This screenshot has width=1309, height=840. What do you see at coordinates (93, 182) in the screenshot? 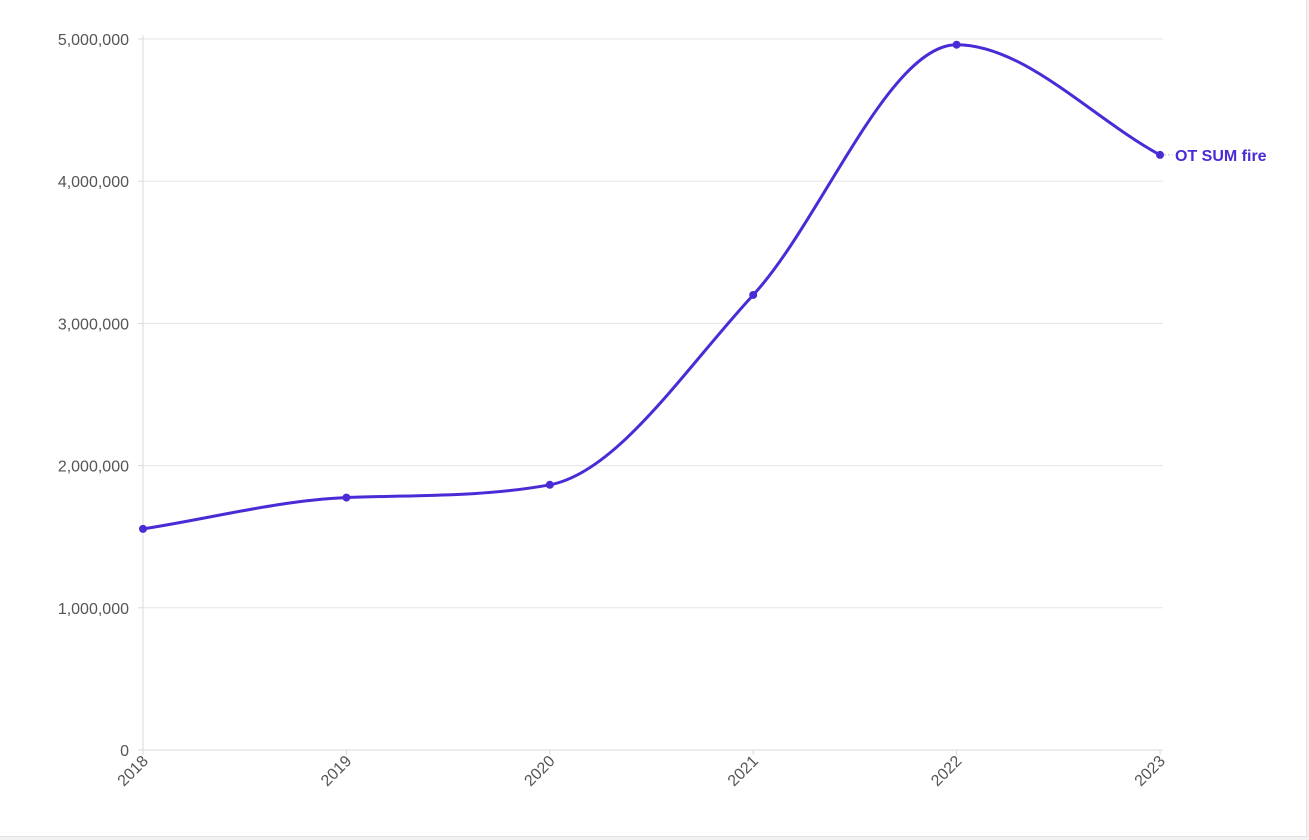
I see `y-tick-label: 4,000,000` at bounding box center [93, 182].